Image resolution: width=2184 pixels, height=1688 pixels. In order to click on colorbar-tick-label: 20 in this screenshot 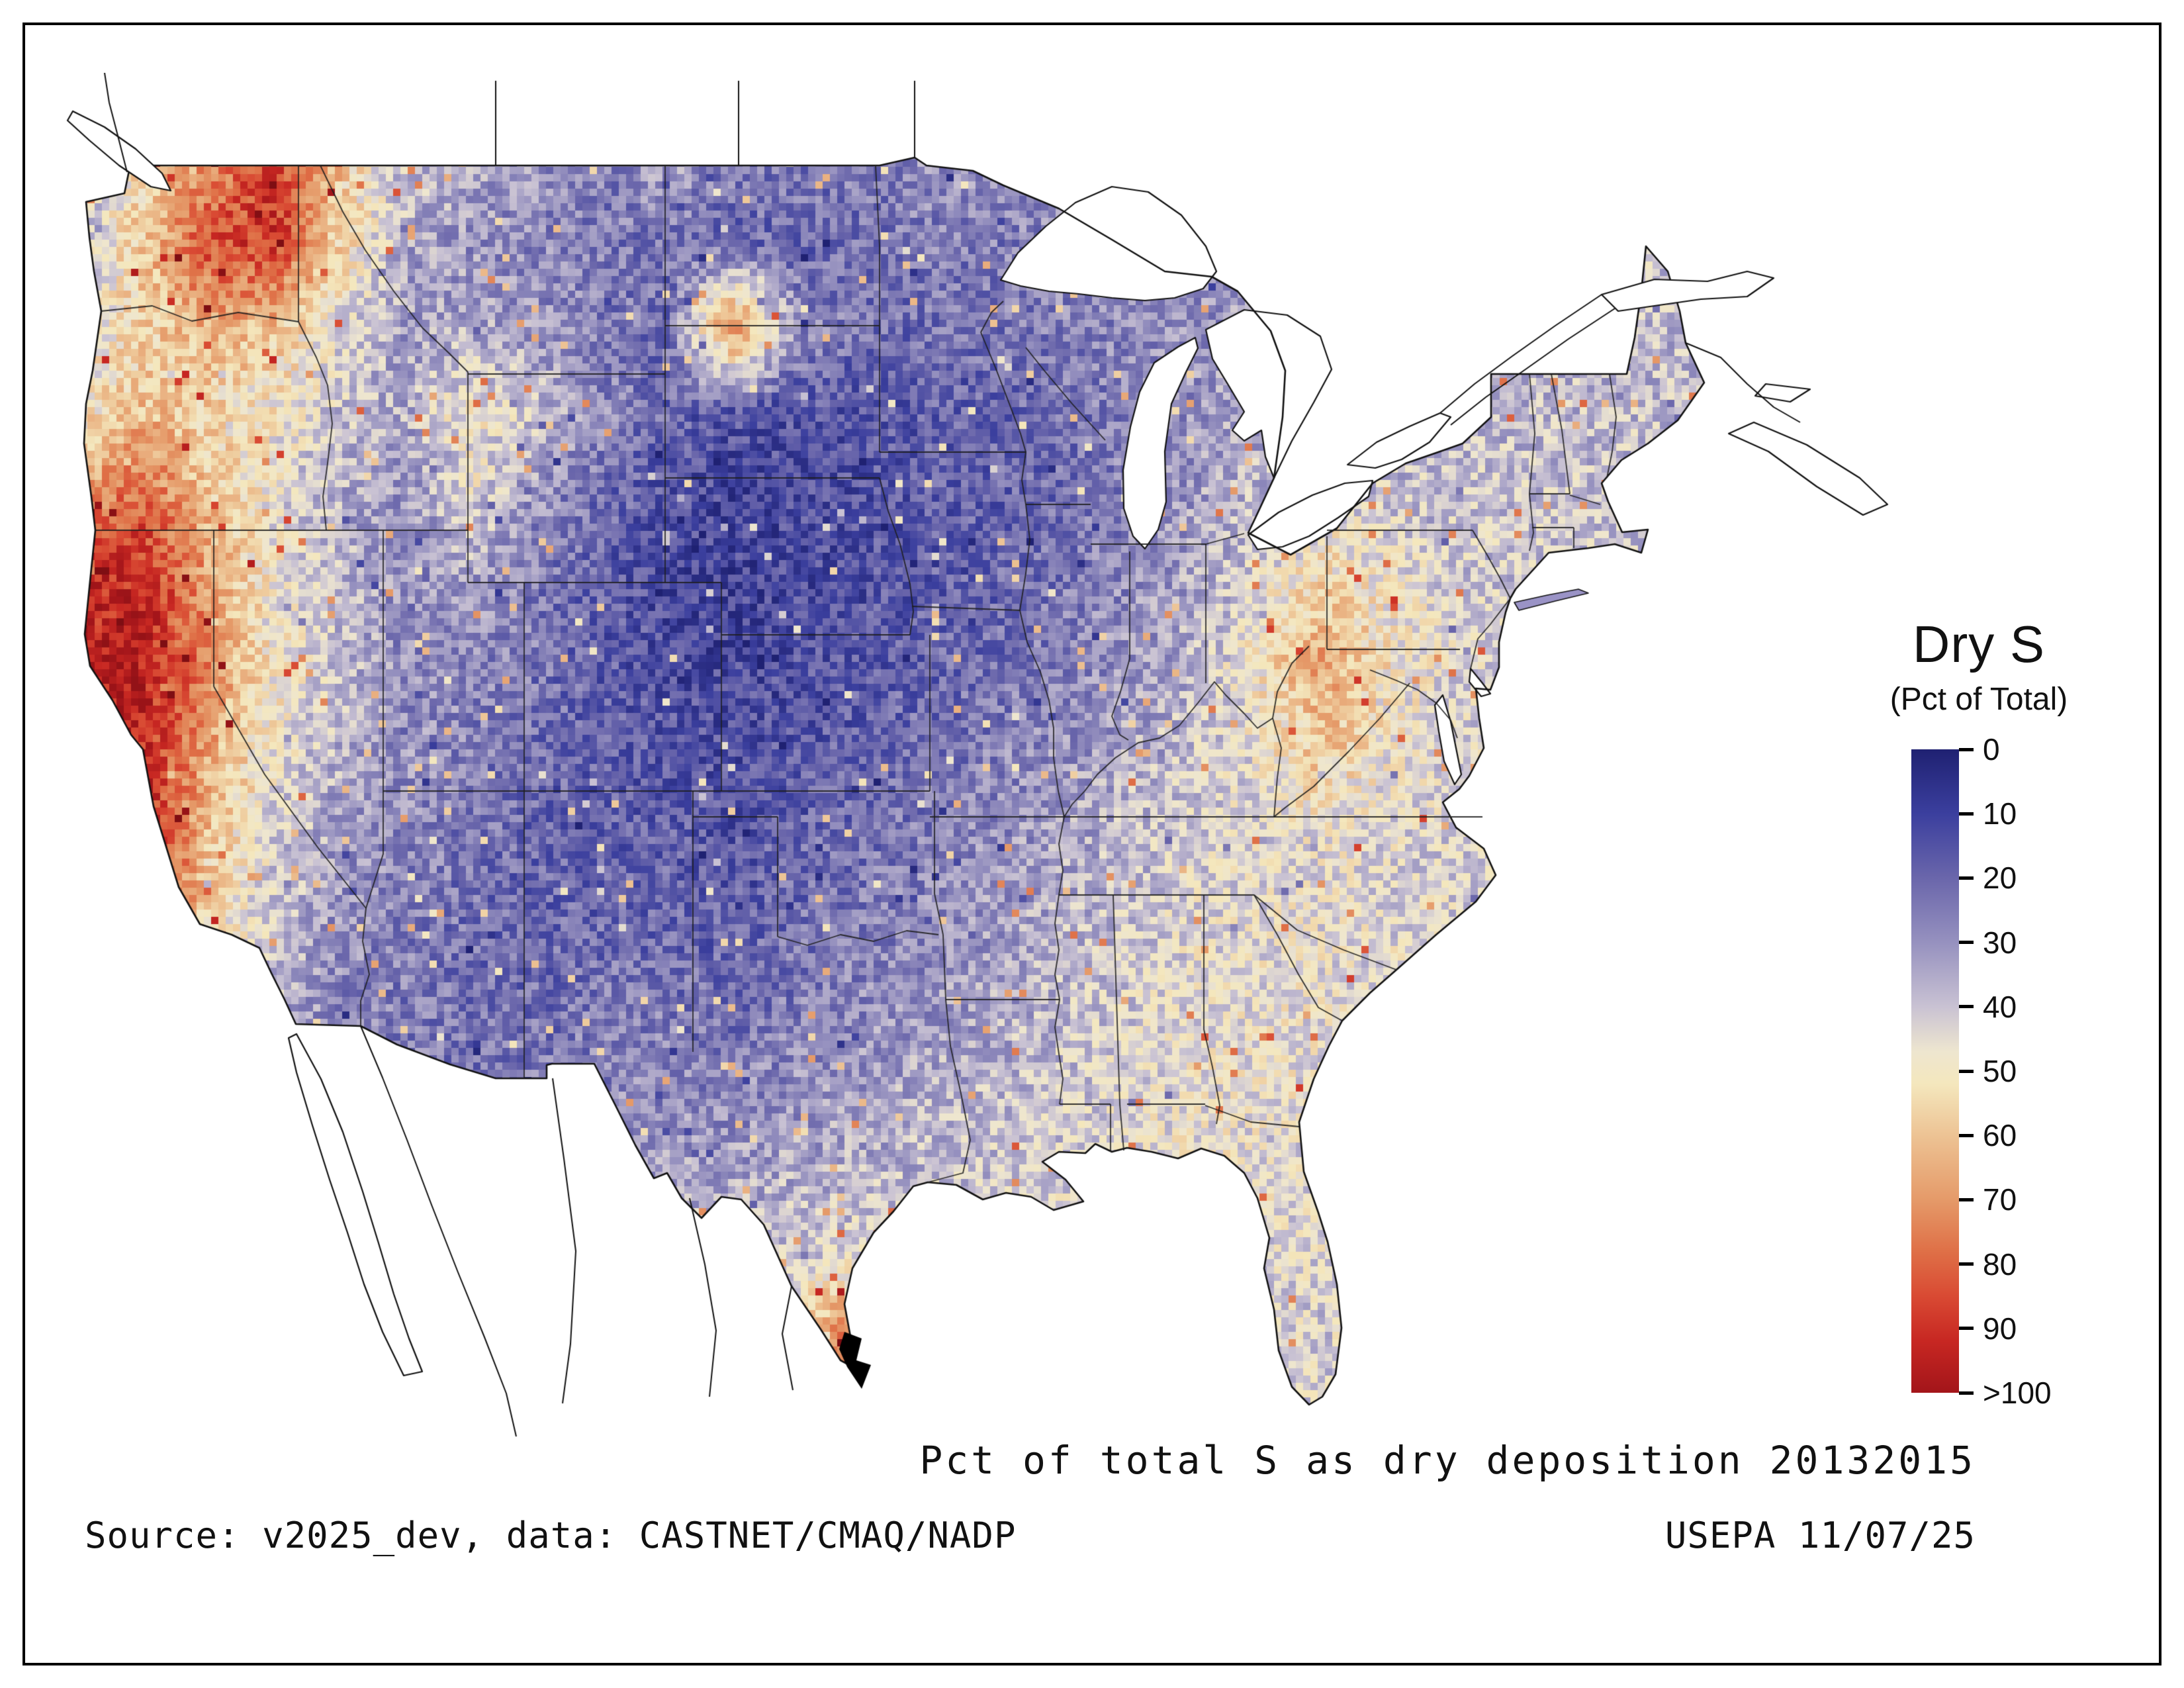, I will do `click(2000, 878)`.